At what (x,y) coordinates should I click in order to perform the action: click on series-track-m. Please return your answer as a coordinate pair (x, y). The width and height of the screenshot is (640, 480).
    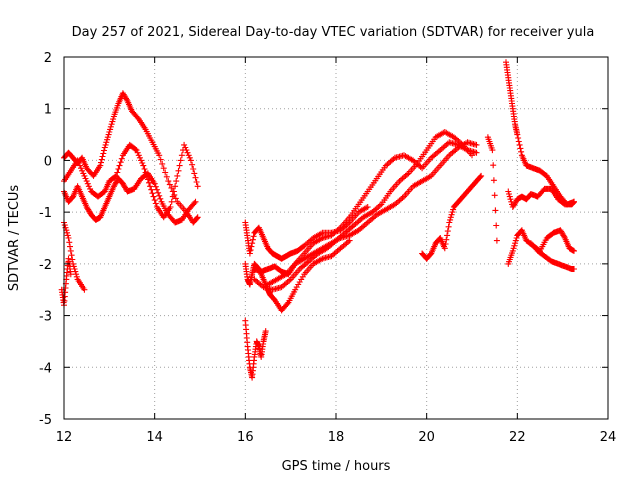
    Looking at the image, I should click on (492, 189).